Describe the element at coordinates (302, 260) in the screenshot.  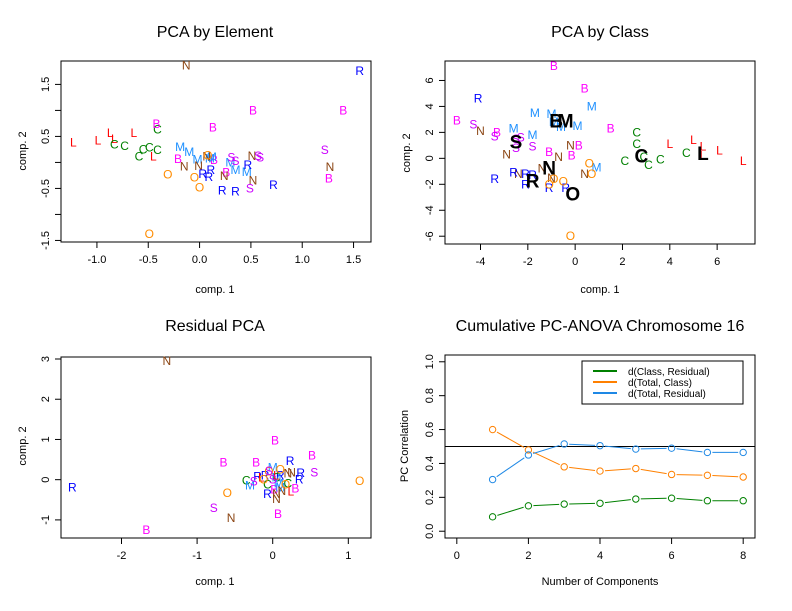
I see `x-tick-label: 1.0` at that location.